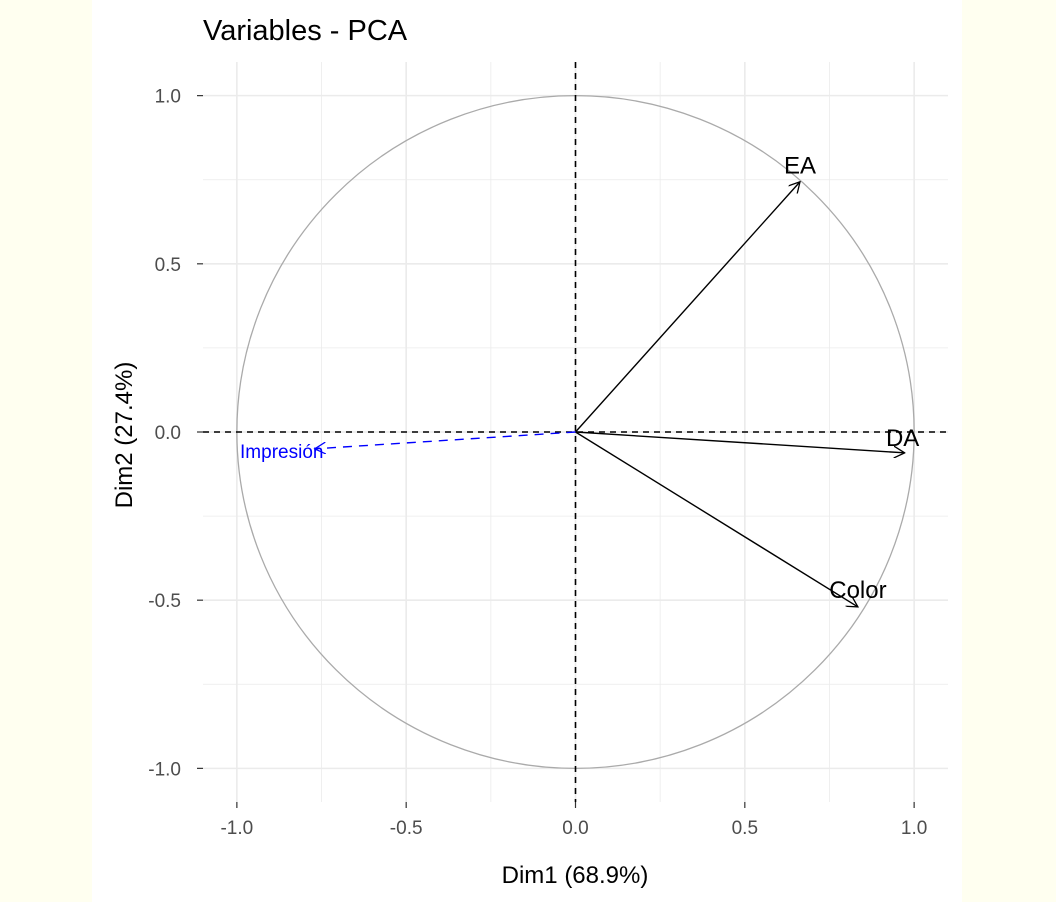  I want to click on x-tick-label: 0.0, so click(575, 828).